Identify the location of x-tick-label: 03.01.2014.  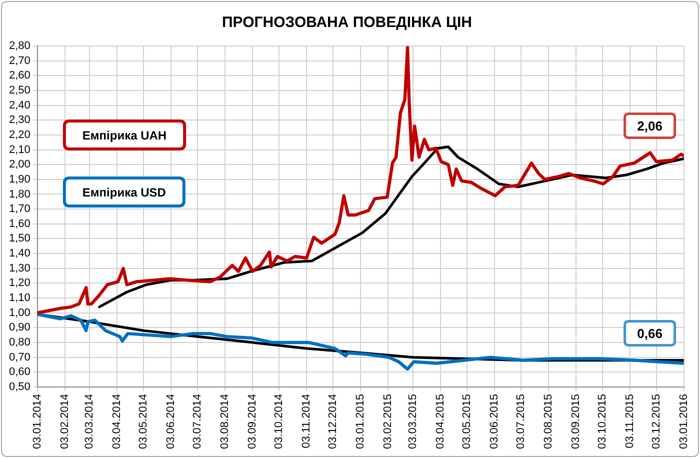
(37, 422).